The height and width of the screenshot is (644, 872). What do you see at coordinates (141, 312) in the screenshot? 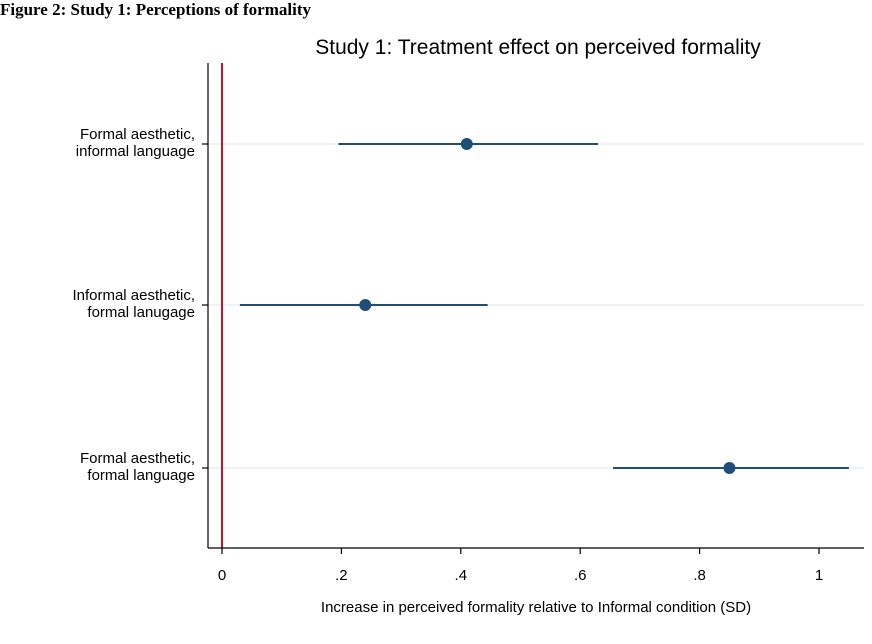
I see `y-tick-label-line: formal lanugage` at bounding box center [141, 312].